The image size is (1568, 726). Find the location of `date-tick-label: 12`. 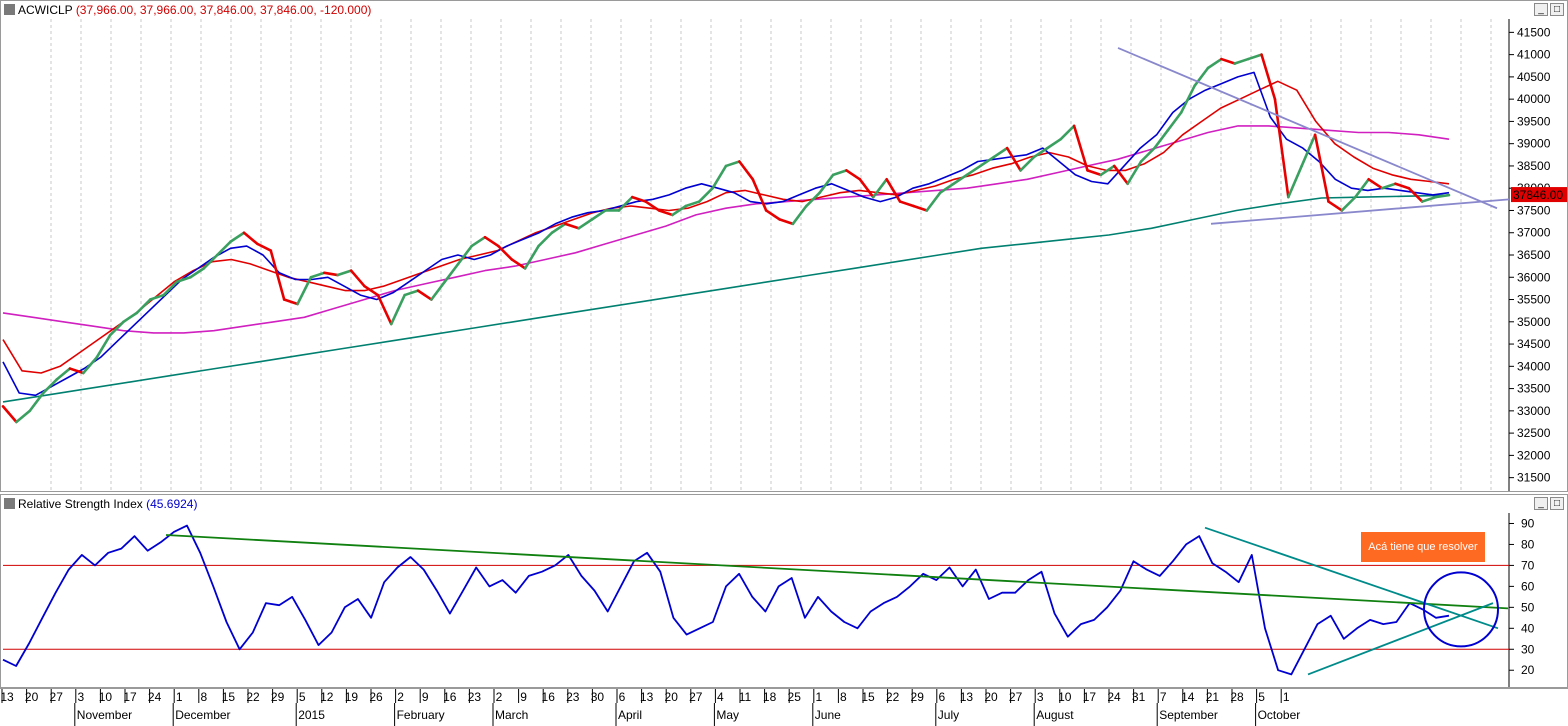

date-tick-label: 12 is located at coordinates (327, 697).